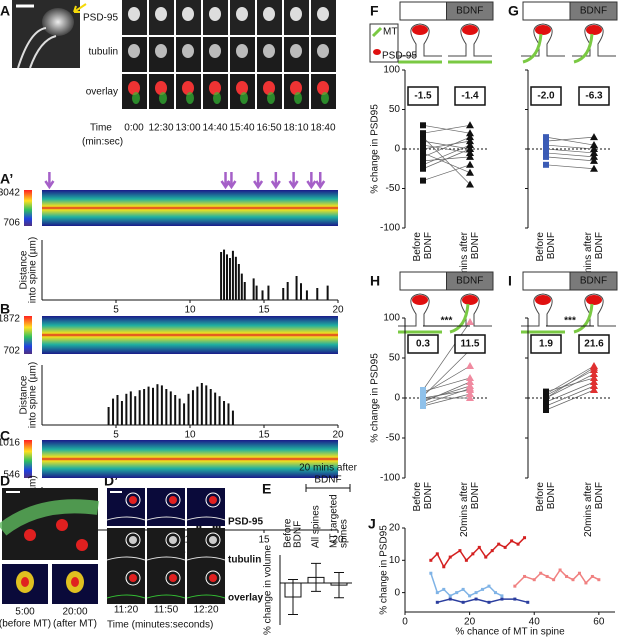 This screenshot has height=640, width=626. Describe the element at coordinates (46, 34) in the screenshot. I see `image` at that location.